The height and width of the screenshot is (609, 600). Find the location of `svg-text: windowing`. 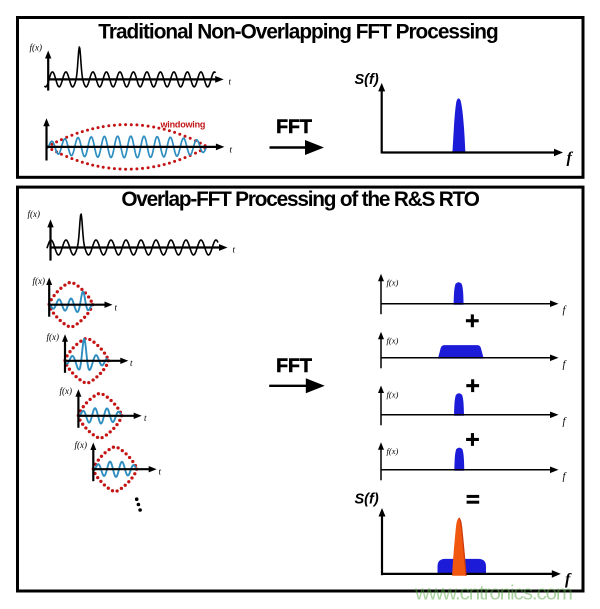

svg-text: windowing is located at coordinates (183, 125).